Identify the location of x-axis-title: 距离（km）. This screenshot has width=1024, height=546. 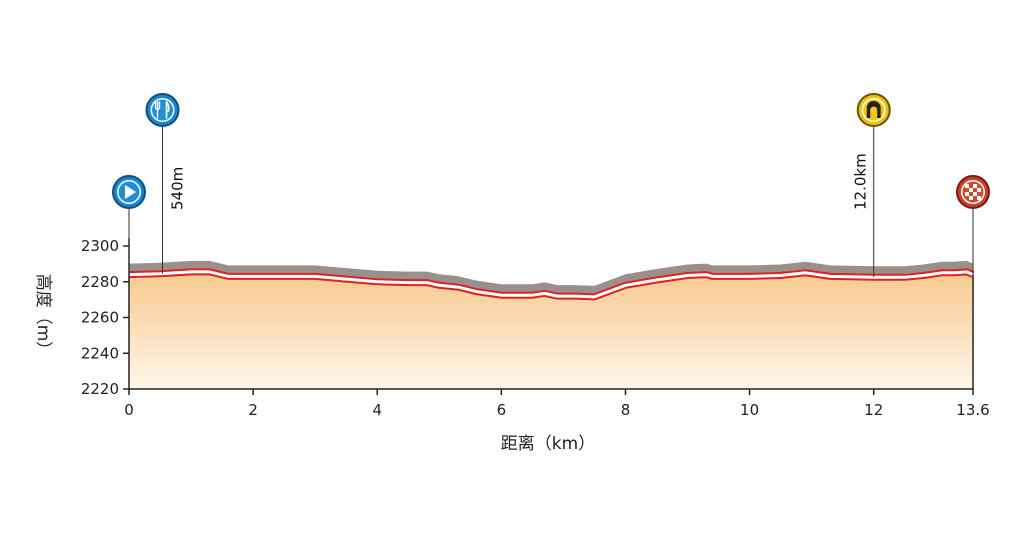
(548, 444).